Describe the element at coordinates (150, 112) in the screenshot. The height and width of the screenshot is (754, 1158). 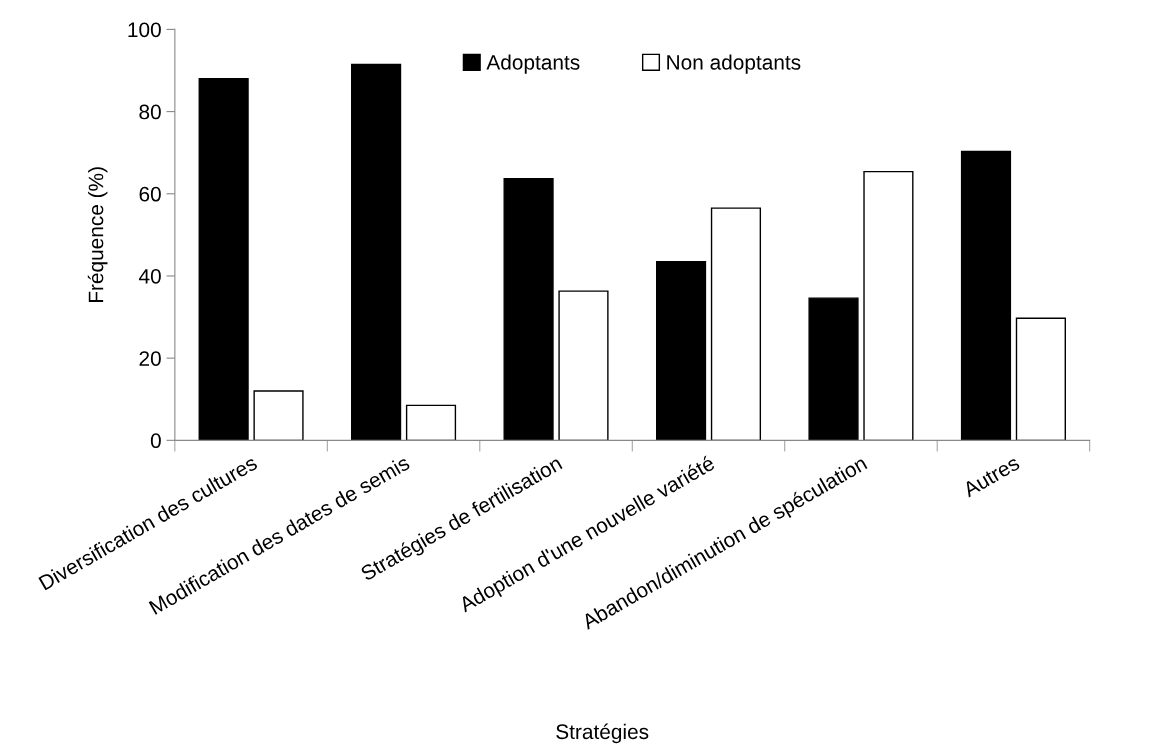
I see `y-tick-label: 80` at that location.